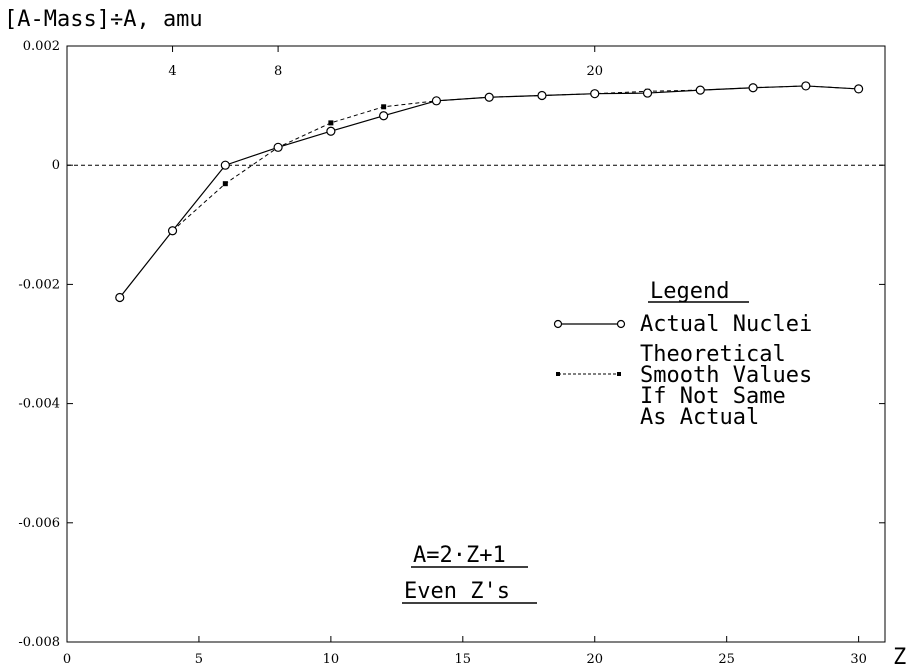 The image size is (920, 671). I want to click on x-tick-label: 0, so click(67, 659).